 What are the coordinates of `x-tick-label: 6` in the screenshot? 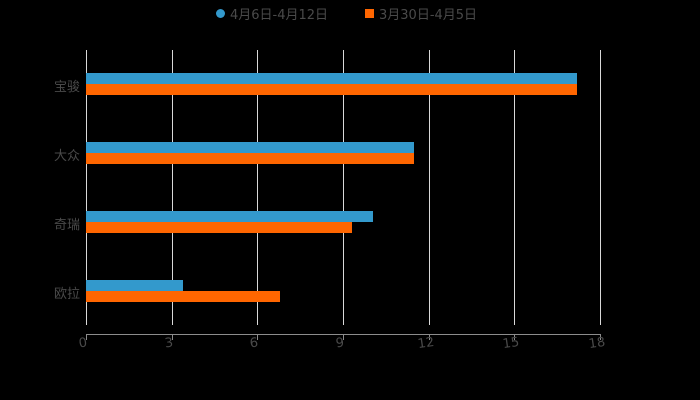 It's located at (254, 343).